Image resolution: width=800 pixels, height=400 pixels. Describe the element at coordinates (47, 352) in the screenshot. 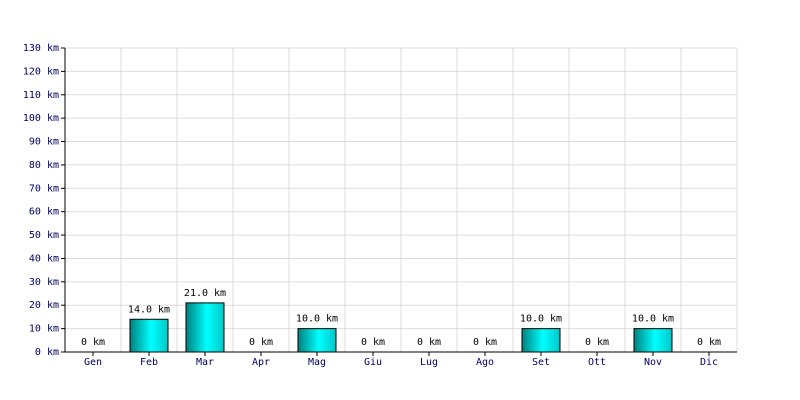

I see `y-tick-label: 0 km` at that location.